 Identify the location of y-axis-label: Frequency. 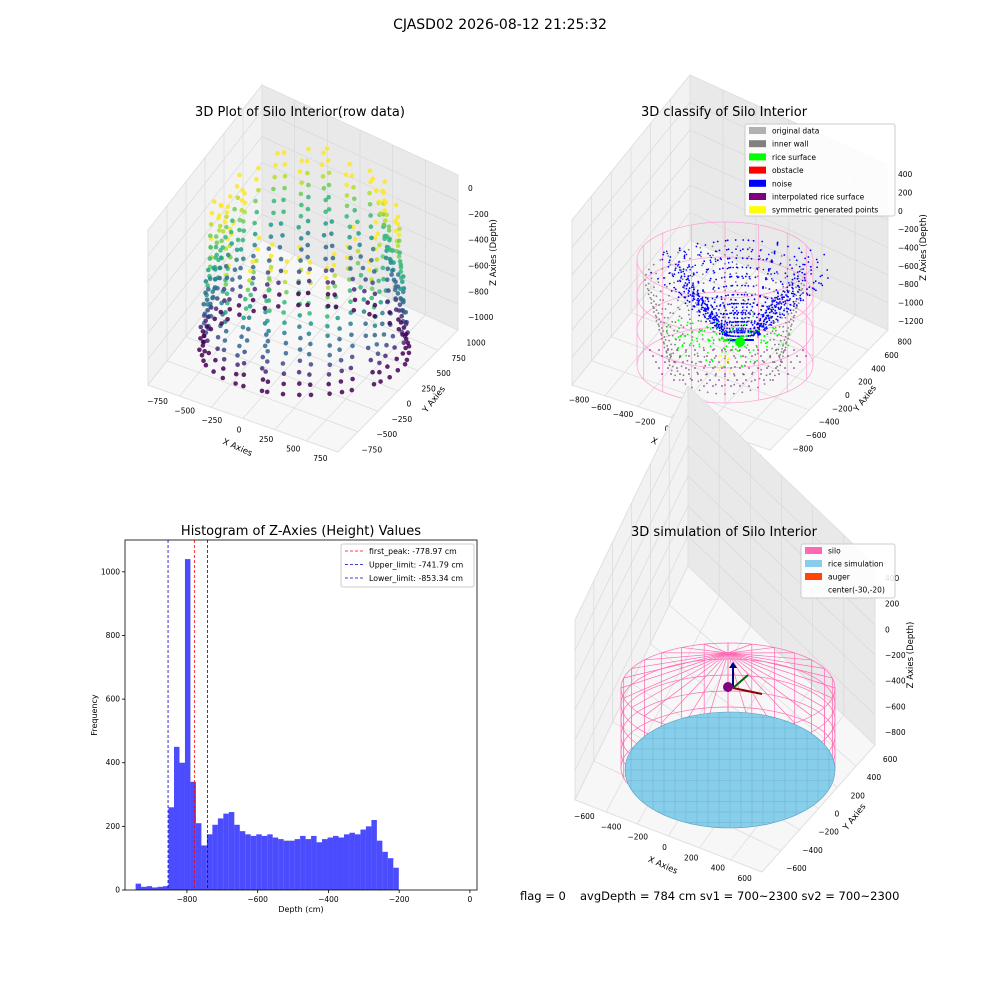
(94, 715).